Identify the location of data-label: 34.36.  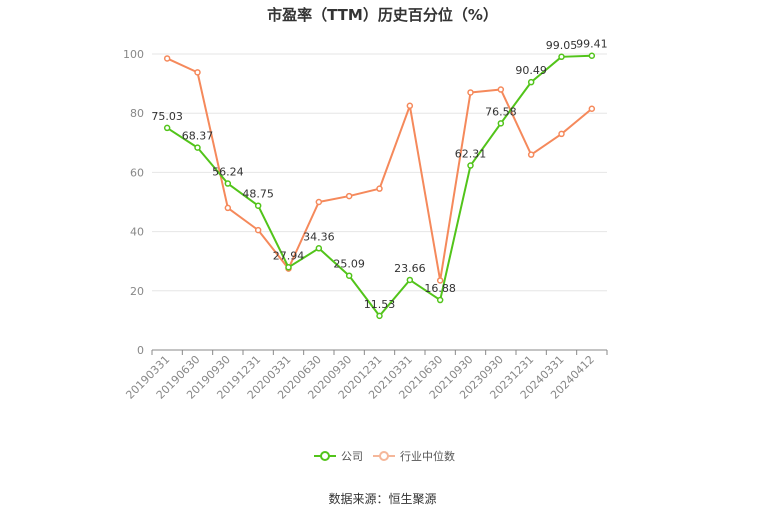
(319, 236).